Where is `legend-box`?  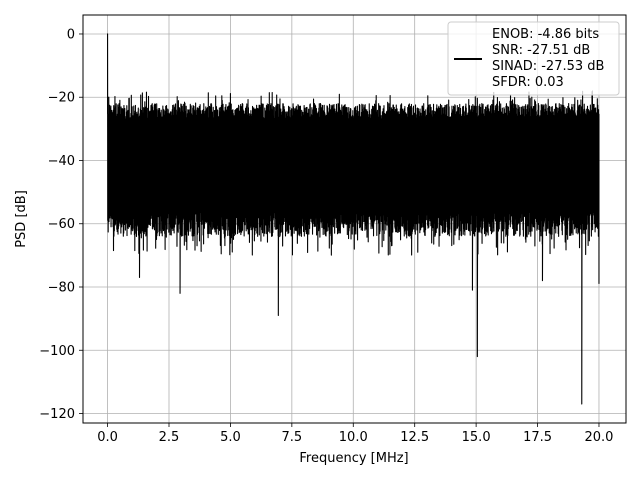 legend-box is located at coordinates (533, 58).